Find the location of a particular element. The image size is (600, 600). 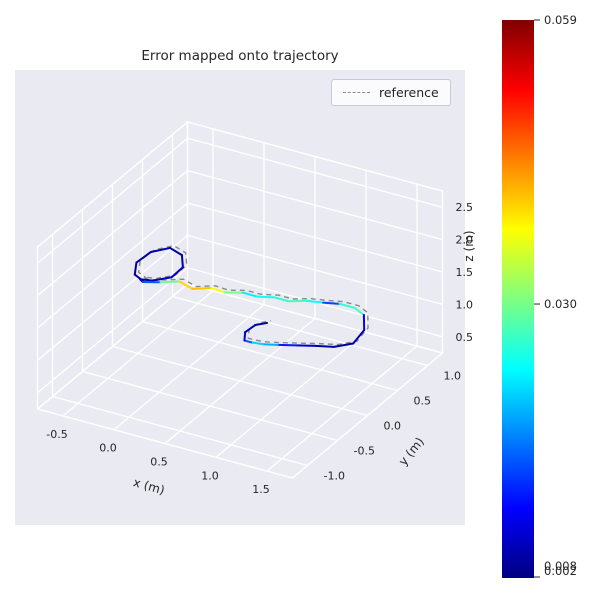

colorbar-tick-label: 0.059 is located at coordinates (560, 20).